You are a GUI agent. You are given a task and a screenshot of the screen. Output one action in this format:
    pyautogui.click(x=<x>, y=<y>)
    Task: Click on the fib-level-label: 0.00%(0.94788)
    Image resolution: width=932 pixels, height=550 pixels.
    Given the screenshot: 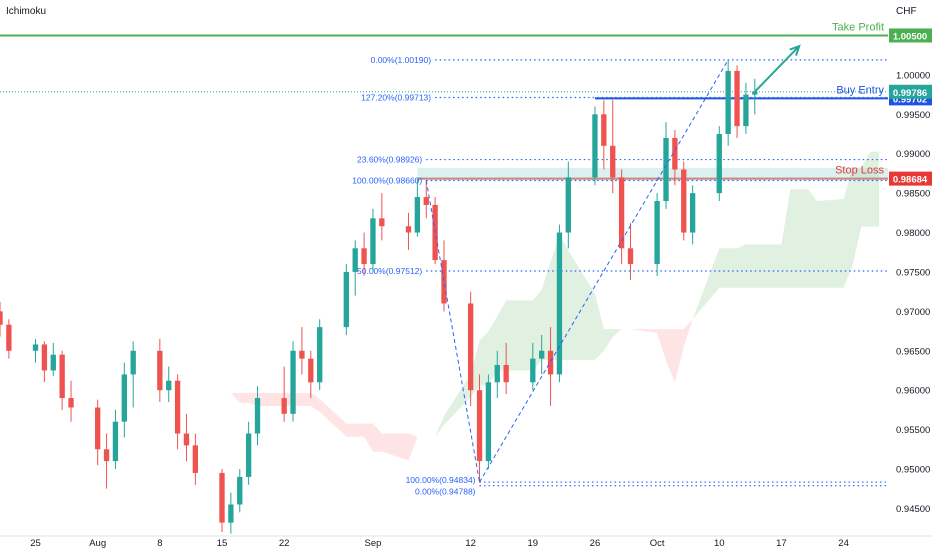 What is the action you would take?
    pyautogui.click(x=445, y=492)
    